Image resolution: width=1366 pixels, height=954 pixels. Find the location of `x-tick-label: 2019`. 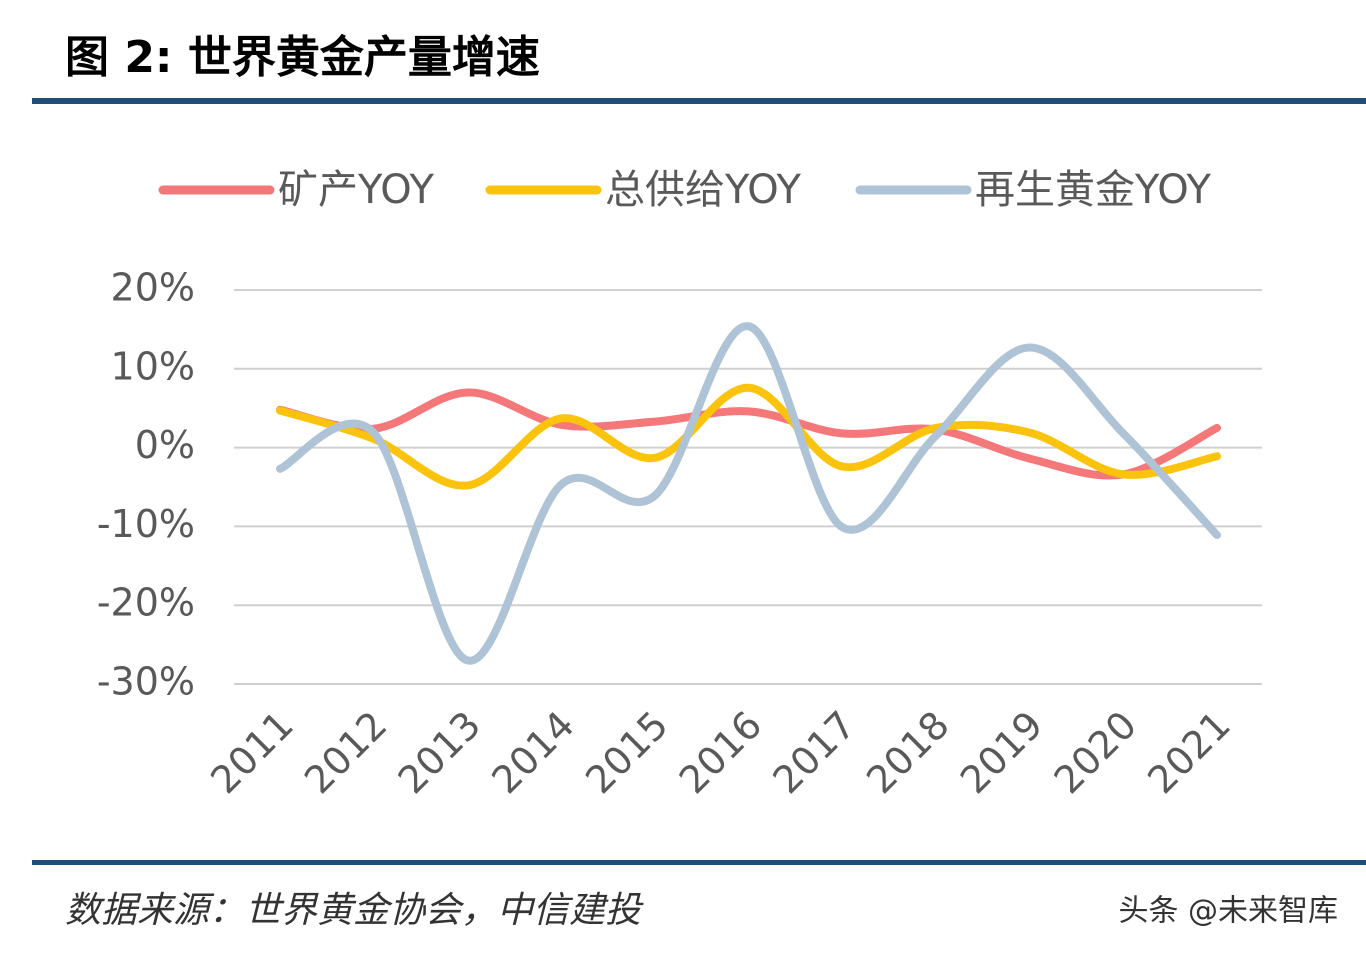

x-tick-label: 2019 is located at coordinates (1002, 753).